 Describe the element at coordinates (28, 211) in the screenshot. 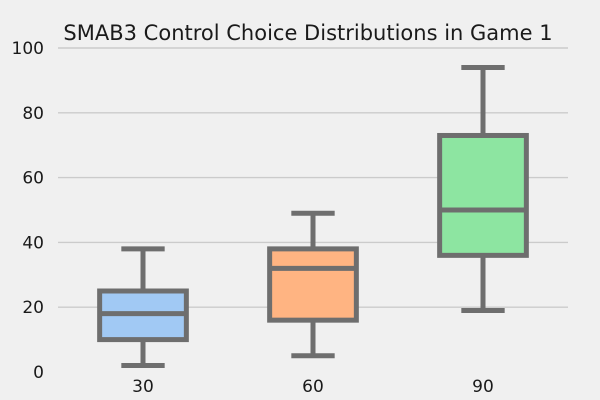

I see `y-tick-labels: 0 20 40 60 80 100` at that location.